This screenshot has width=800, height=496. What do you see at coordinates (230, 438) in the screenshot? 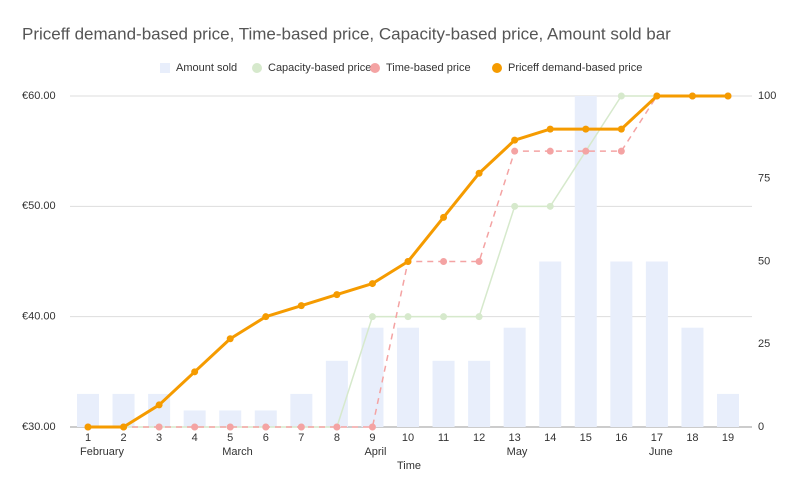
I see `x-tick-label: 5` at bounding box center [230, 438].